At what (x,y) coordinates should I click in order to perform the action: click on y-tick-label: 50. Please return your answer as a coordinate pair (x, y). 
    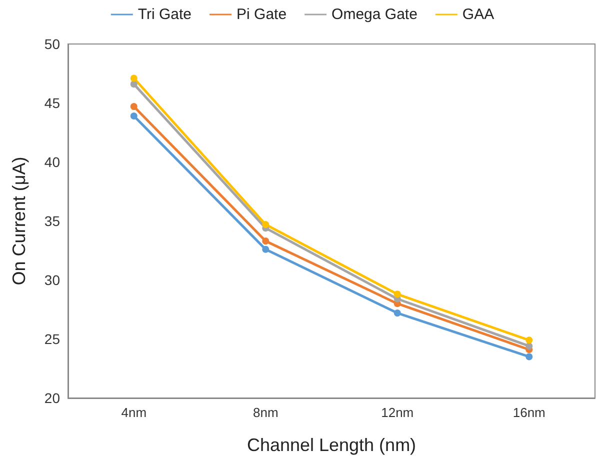
    Looking at the image, I should click on (52, 44).